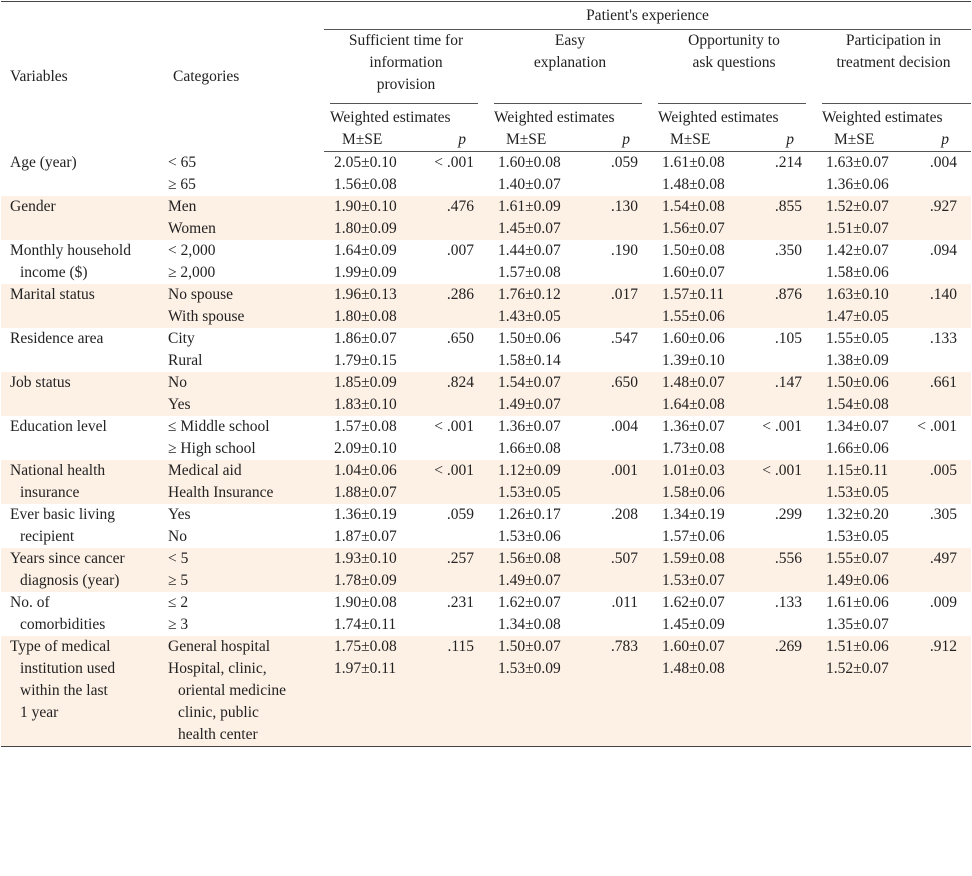  What do you see at coordinates (857, 206) in the screenshot?
I see `mean-se-value: 1.52±0.07` at bounding box center [857, 206].